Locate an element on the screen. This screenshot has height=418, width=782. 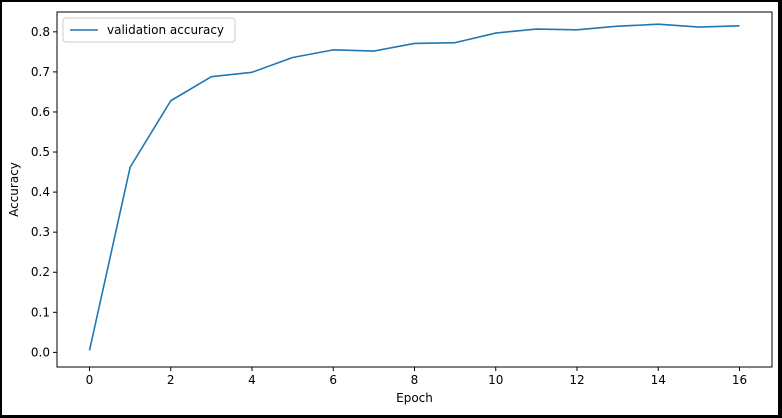
legend-label-validation-accuracy: validation accuracy is located at coordinates (165, 30).